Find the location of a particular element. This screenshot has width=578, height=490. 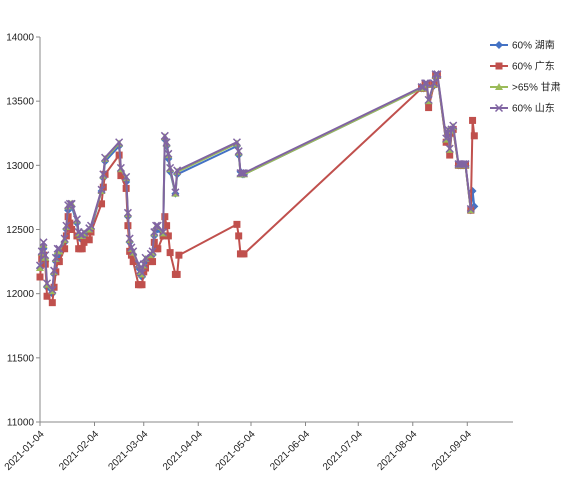

legend-label: 60% 广东 is located at coordinates (533, 66).